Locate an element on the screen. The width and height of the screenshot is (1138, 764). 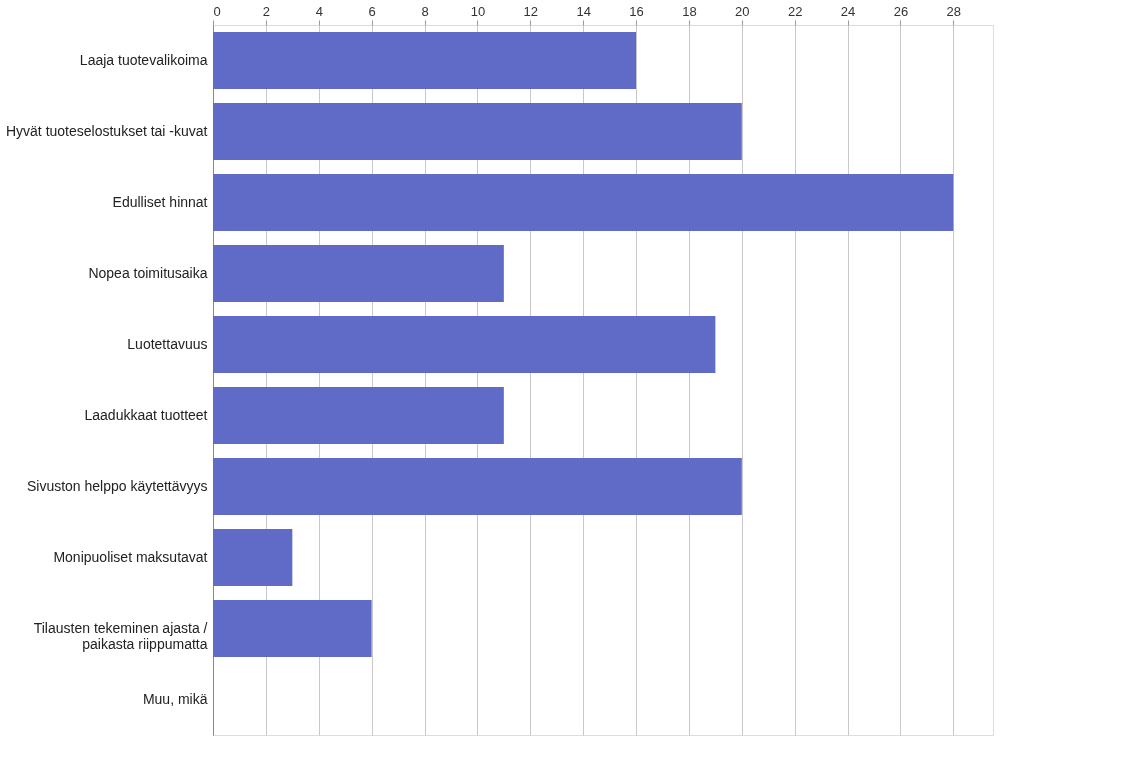
x-tick-label: 18 is located at coordinates (689, 11).